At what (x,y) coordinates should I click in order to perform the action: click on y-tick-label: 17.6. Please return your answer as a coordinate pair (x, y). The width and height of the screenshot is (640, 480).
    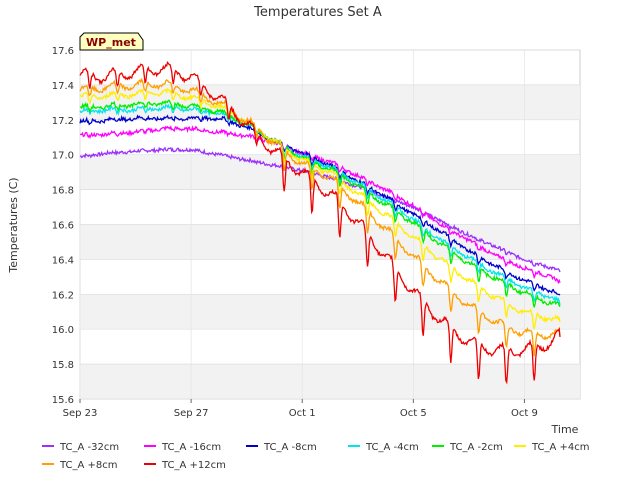
    Looking at the image, I should click on (63, 51).